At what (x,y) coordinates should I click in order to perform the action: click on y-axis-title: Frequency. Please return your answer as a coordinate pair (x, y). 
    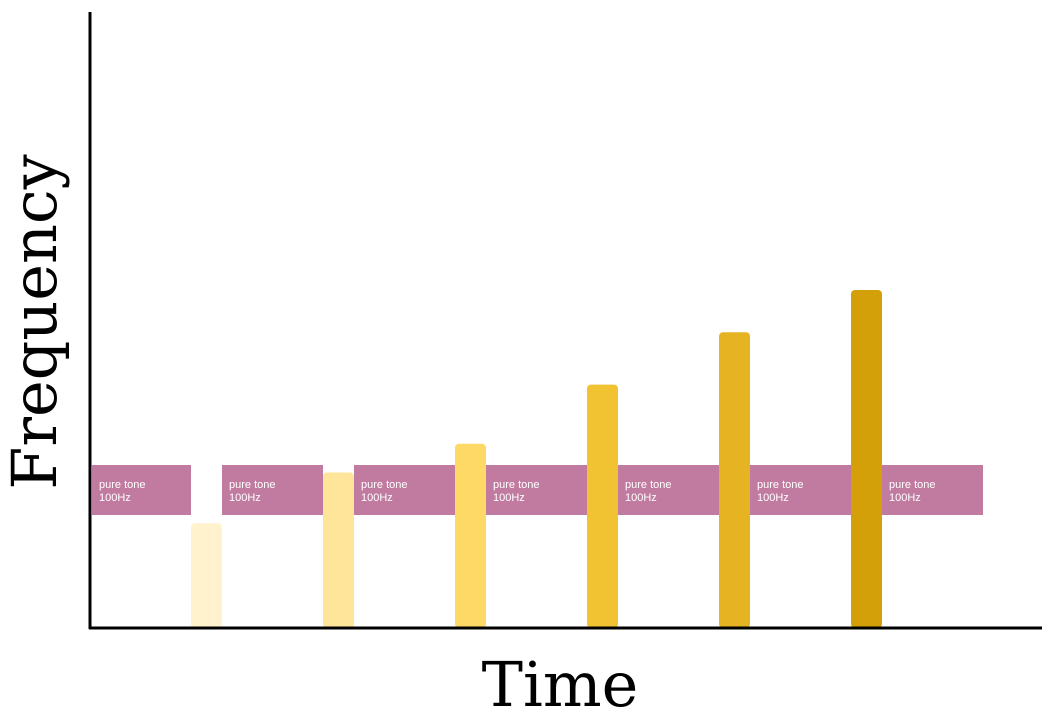
    Looking at the image, I should click on (35, 321).